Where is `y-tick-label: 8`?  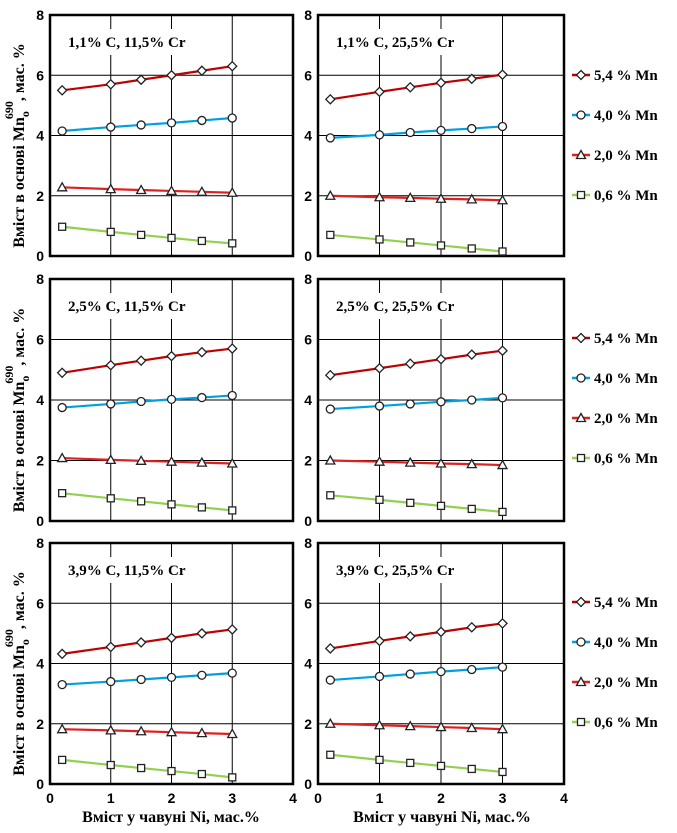
y-tick-label: 8 is located at coordinates (40, 543).